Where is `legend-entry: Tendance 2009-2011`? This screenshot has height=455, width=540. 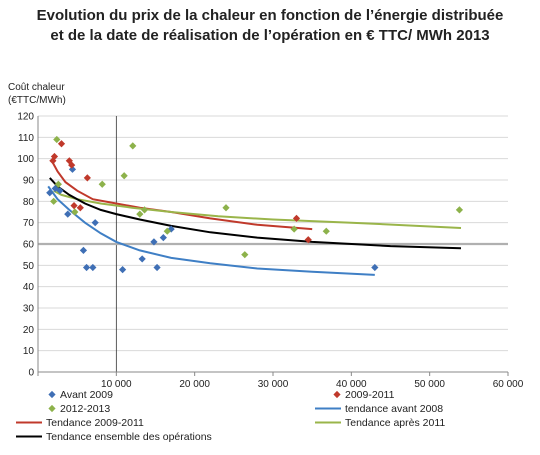
legend-entry: Tendance 2009-2011 is located at coordinates (80, 423).